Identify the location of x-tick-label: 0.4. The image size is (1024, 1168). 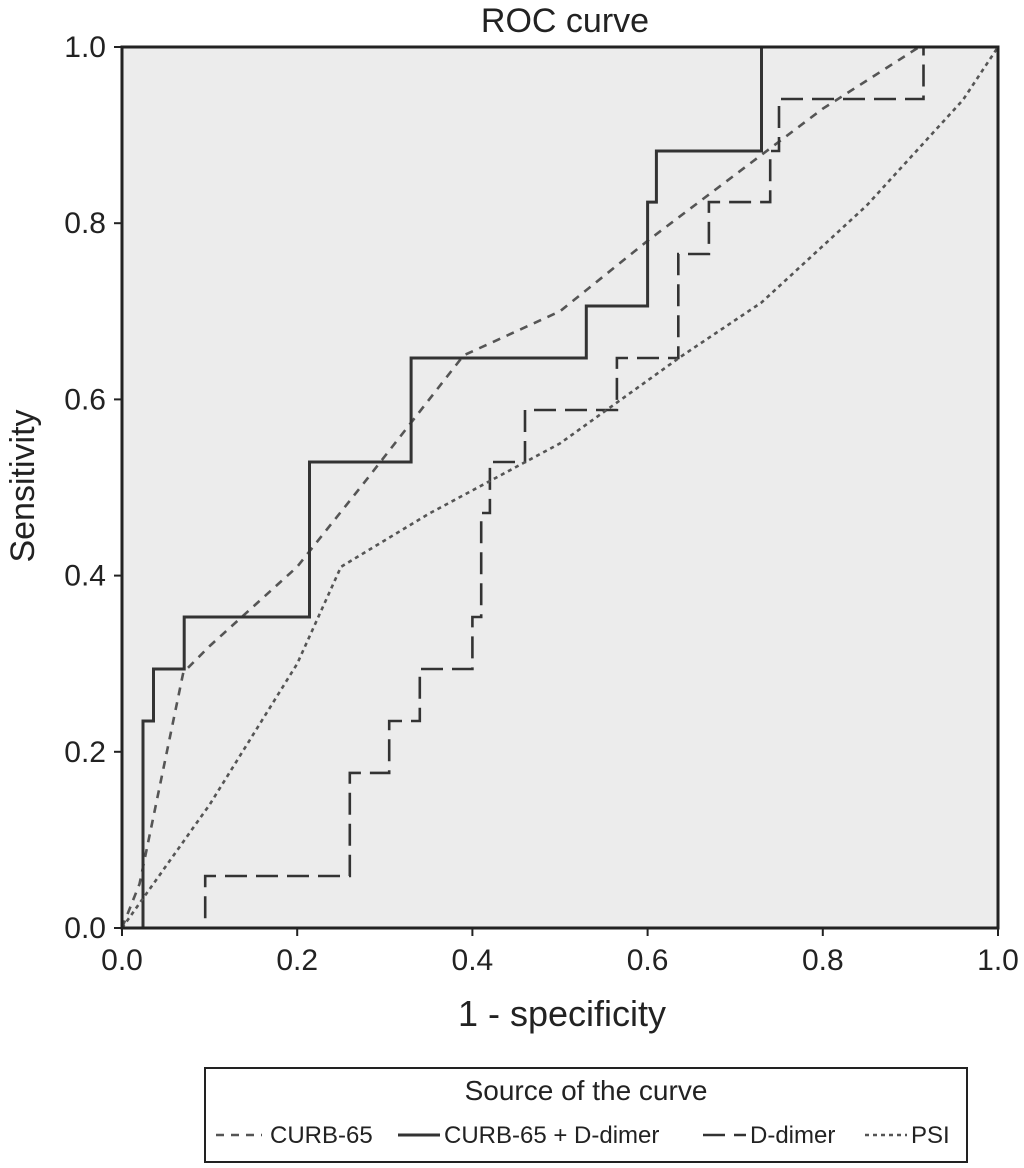
(473, 960).